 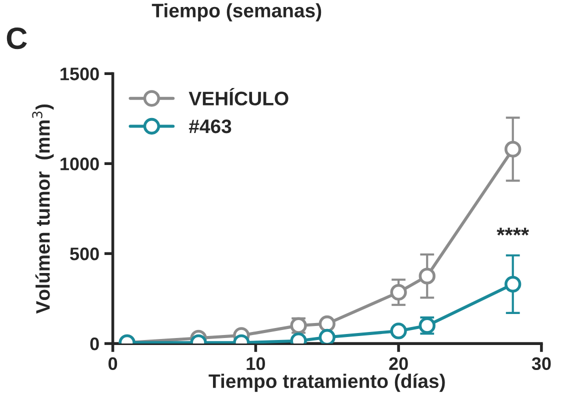 What do you see at coordinates (210, 126) in the screenshot?
I see `legend-label: #463` at bounding box center [210, 126].